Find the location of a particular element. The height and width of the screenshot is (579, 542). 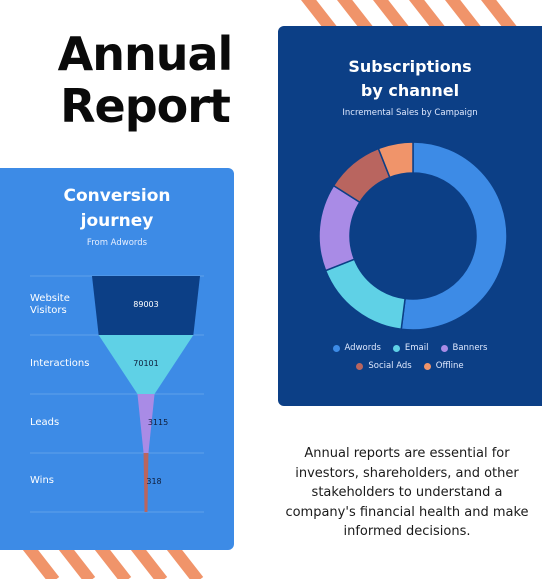

funnel-segment-leads is located at coordinates (146, 423).